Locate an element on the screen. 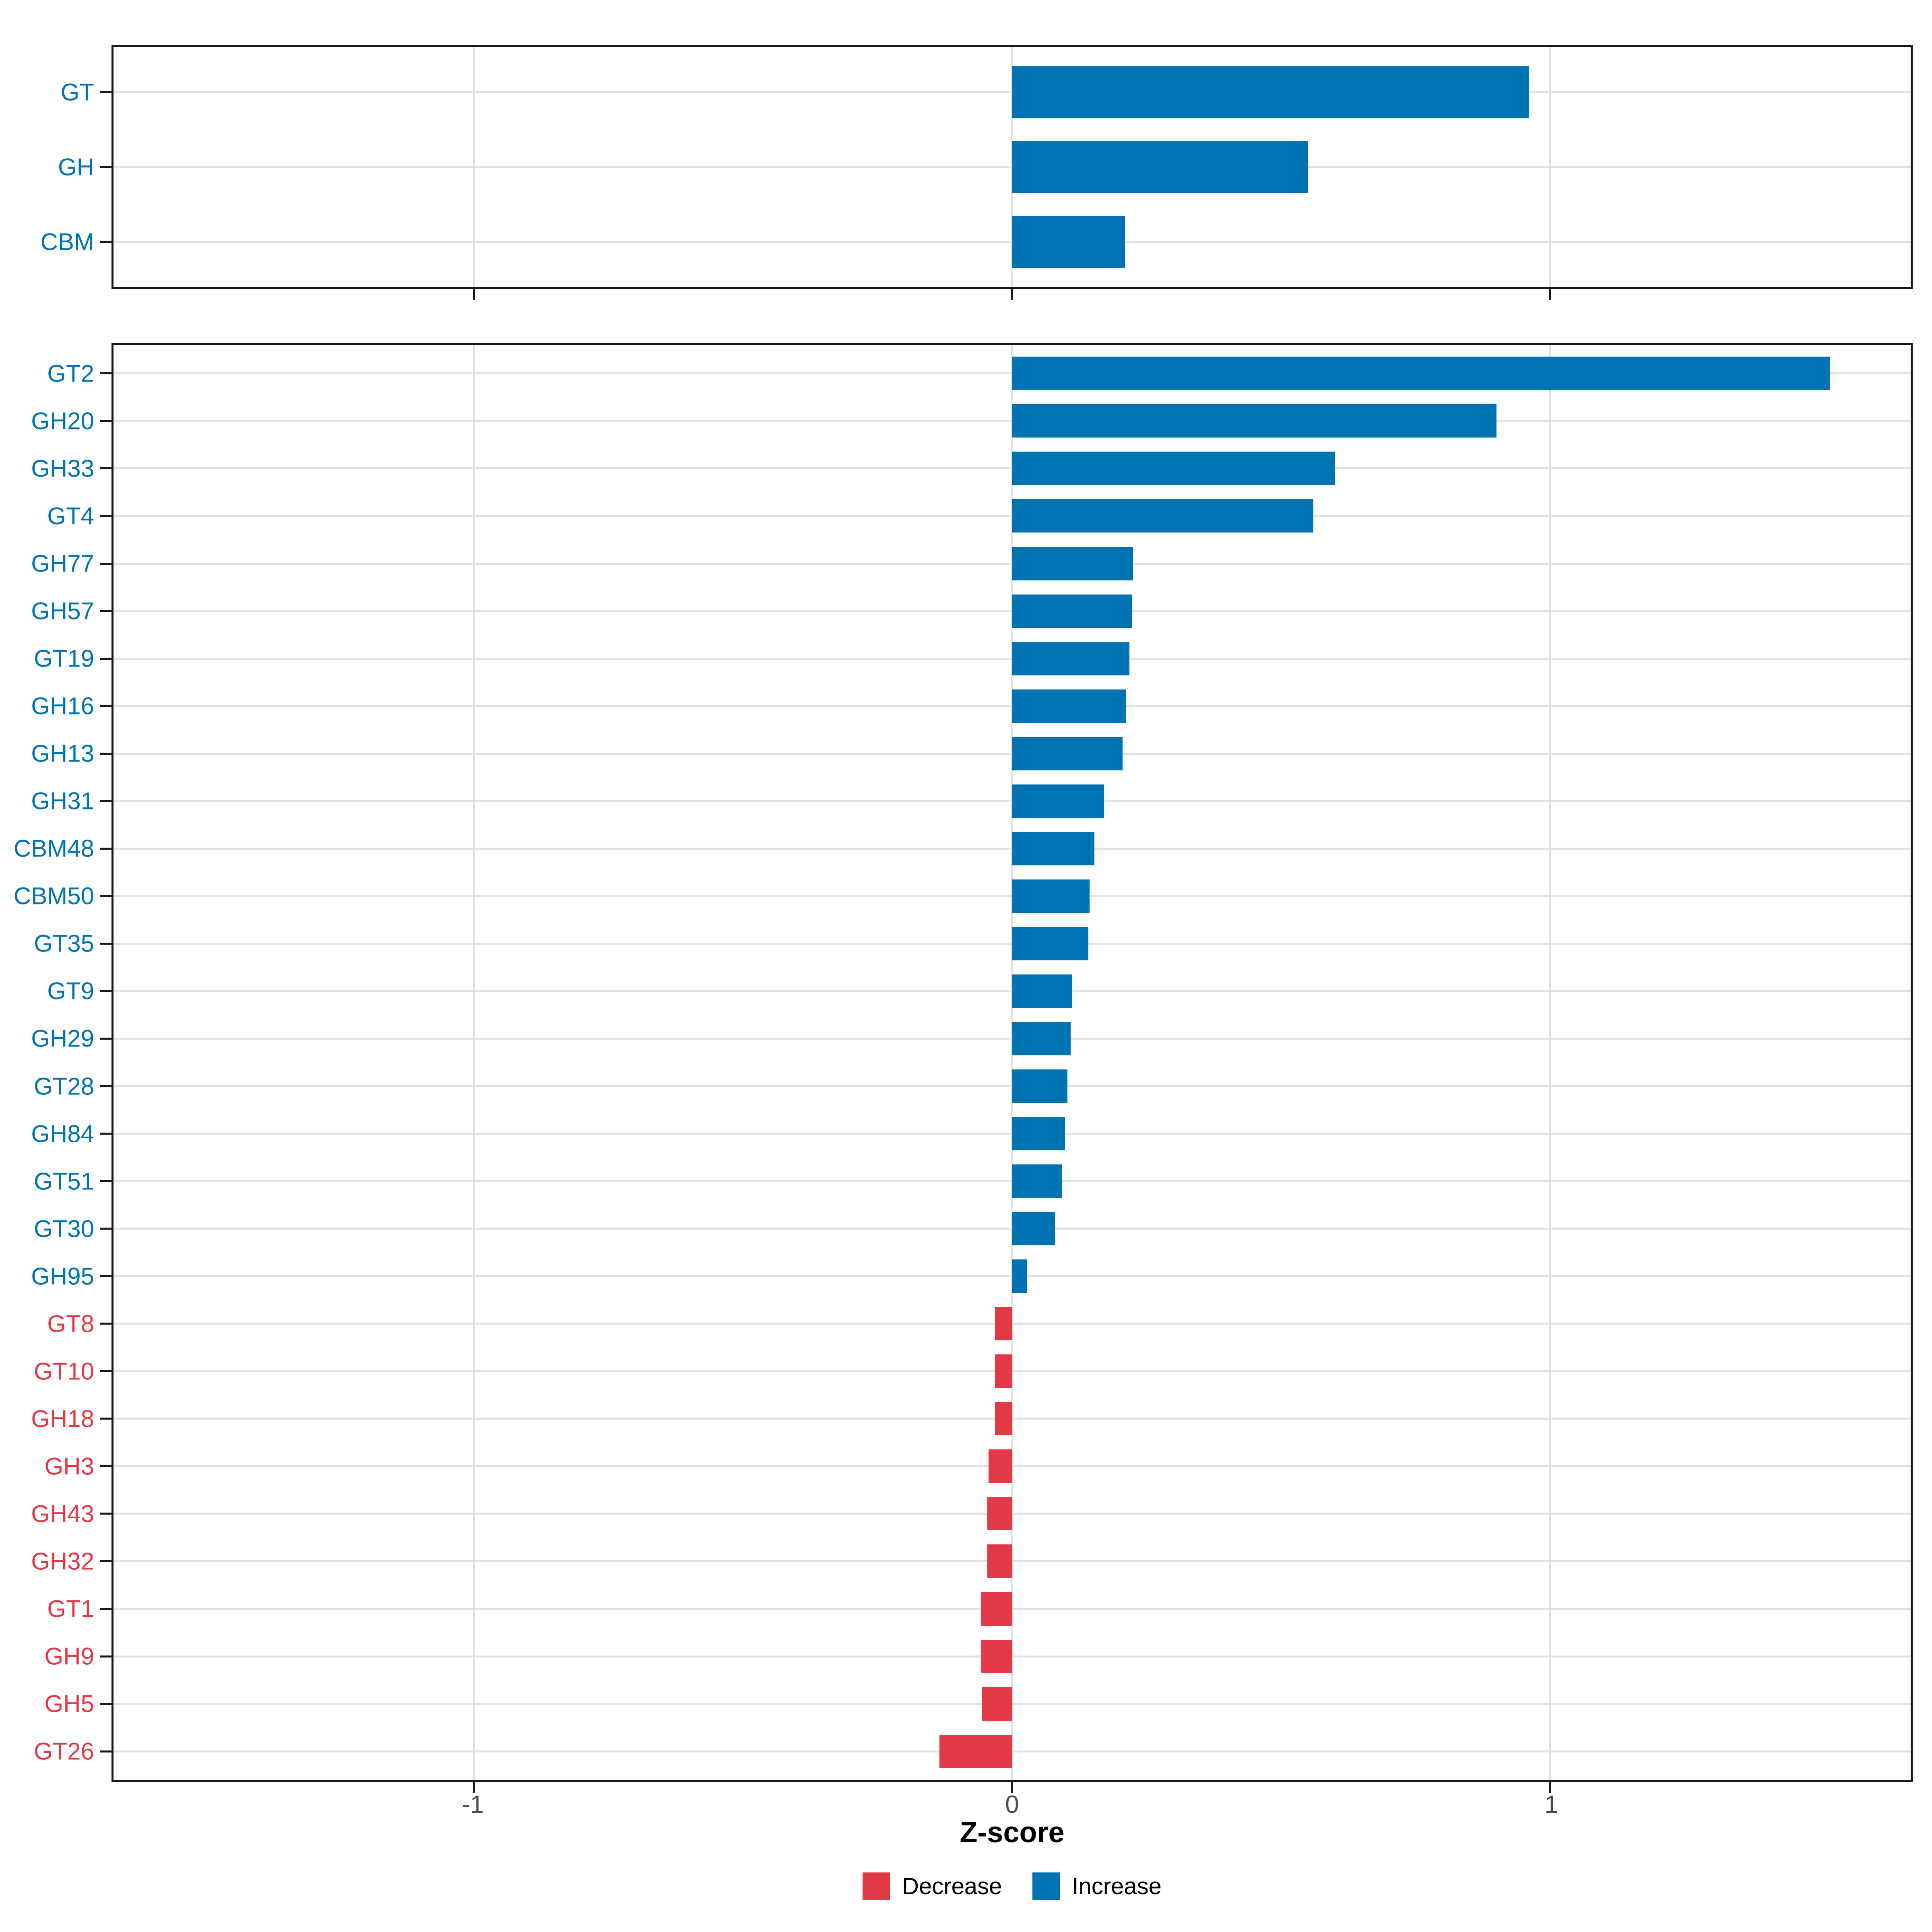  y-axis-label-GT: GT is located at coordinates (77, 92).